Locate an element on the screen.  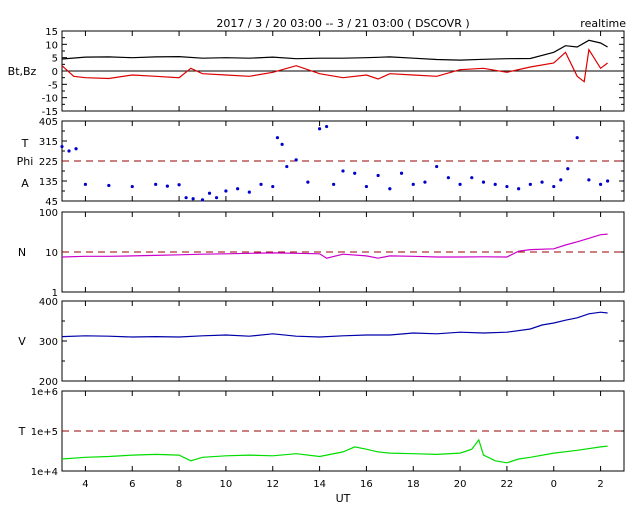
realtime-tag: realtime is located at coordinates (603, 23).